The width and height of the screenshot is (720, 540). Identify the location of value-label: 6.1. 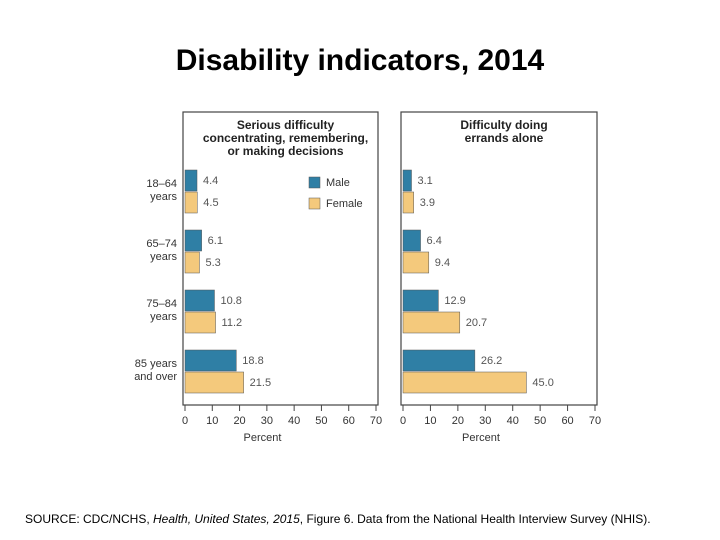
(215, 241).